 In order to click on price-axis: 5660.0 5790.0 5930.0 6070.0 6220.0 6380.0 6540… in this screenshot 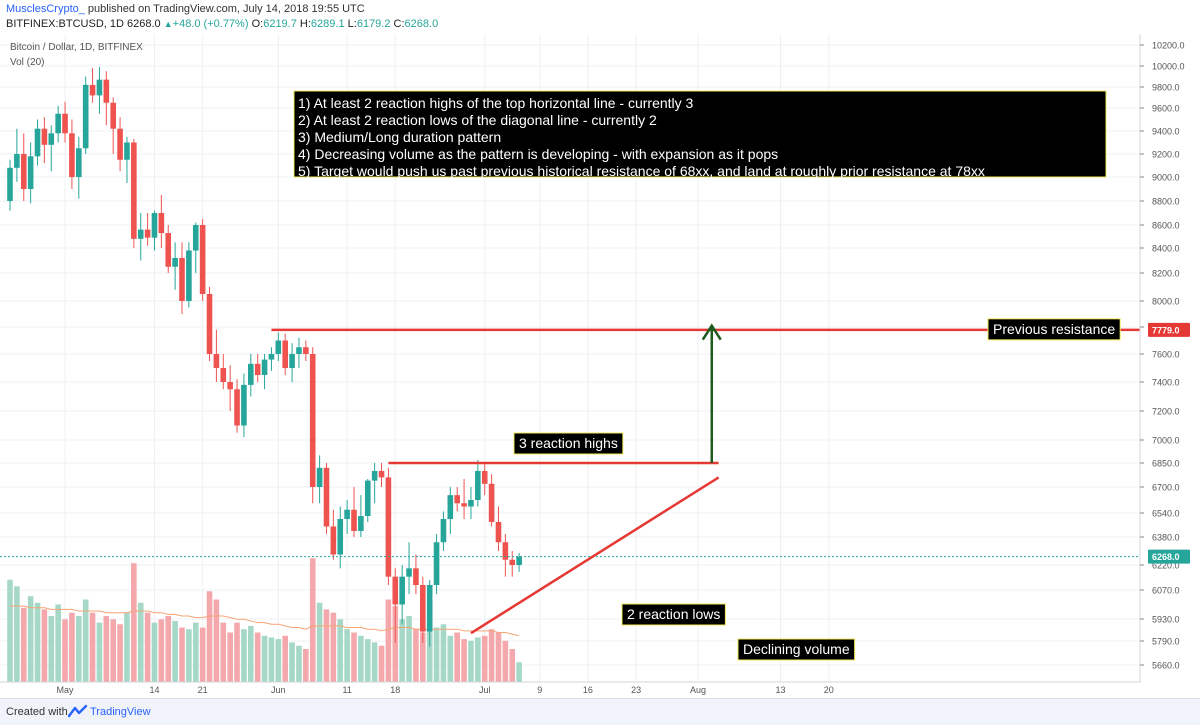, I will do `click(1164, 358)`.